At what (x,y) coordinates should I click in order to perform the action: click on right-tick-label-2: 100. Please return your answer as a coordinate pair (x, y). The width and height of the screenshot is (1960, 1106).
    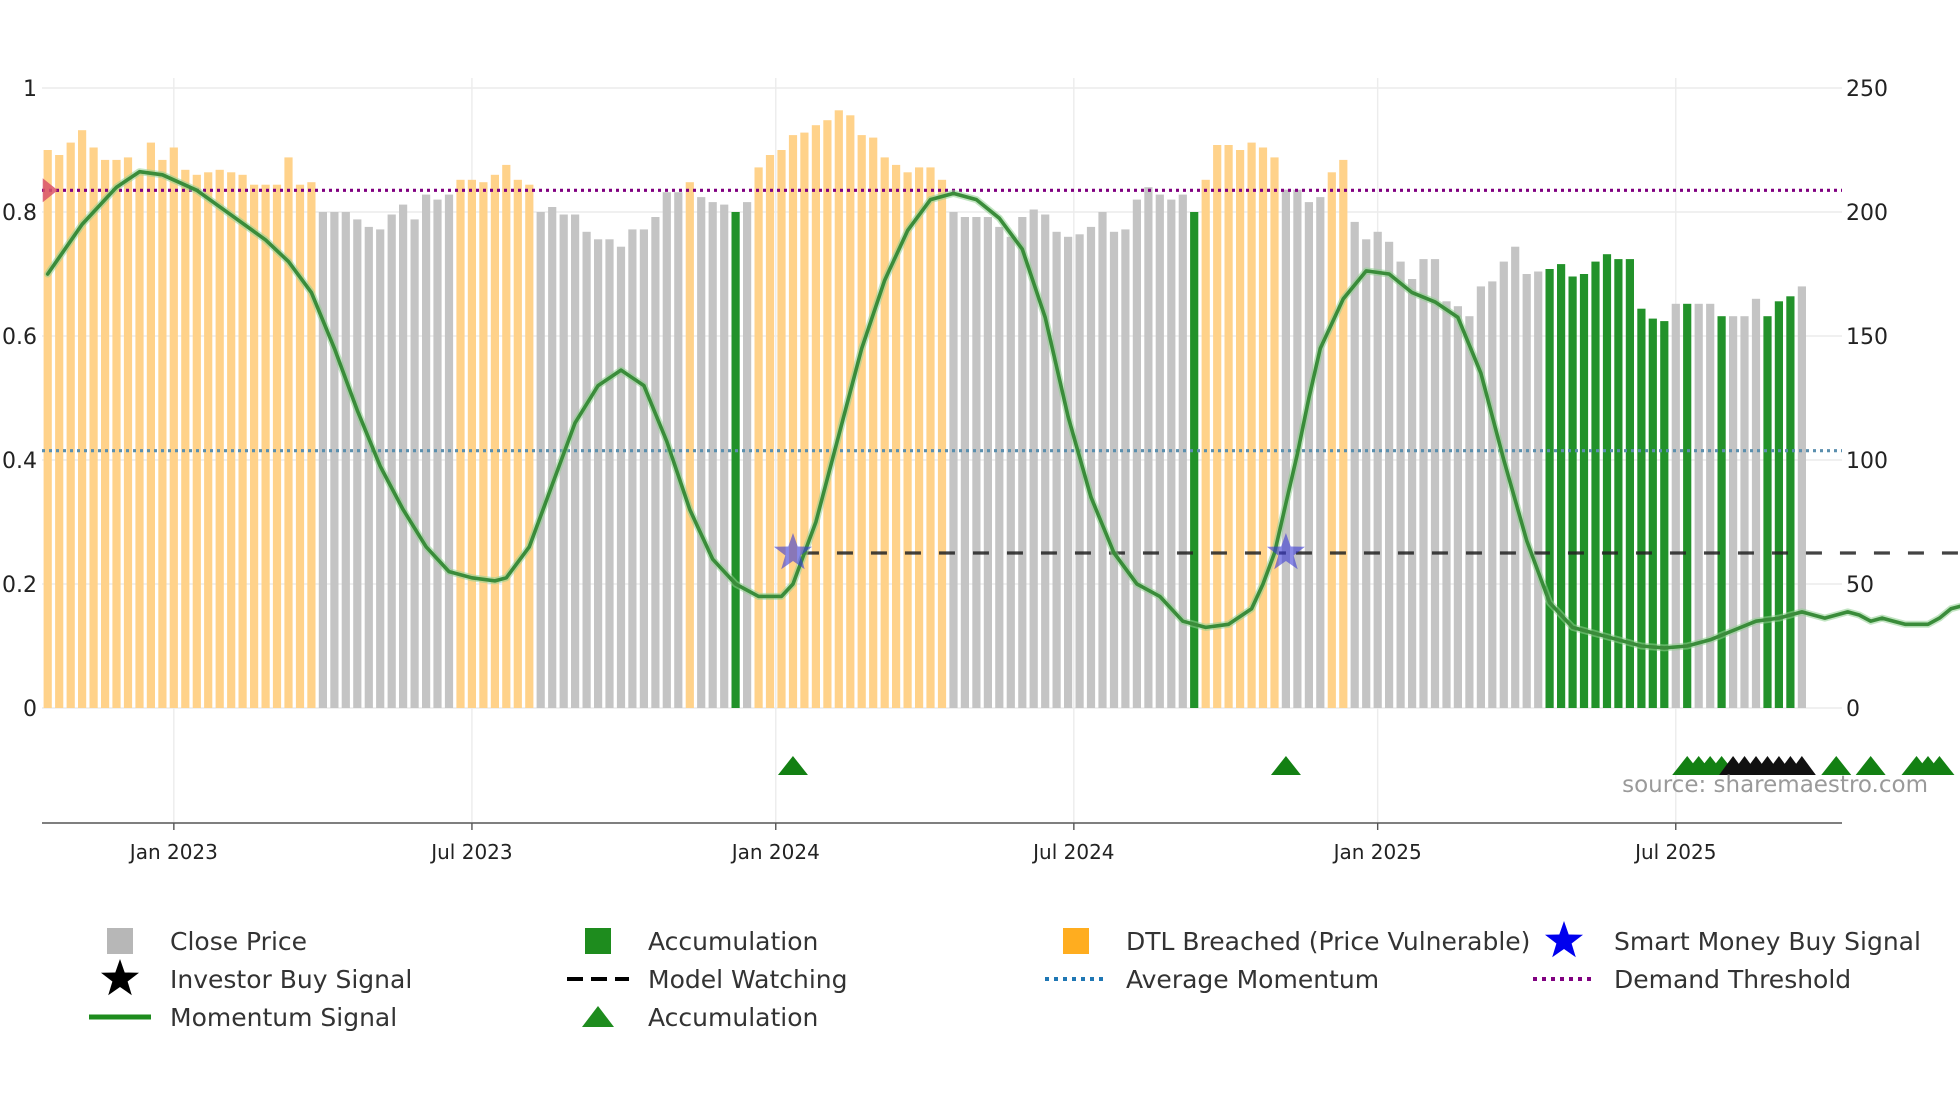
    Looking at the image, I should click on (1867, 461).